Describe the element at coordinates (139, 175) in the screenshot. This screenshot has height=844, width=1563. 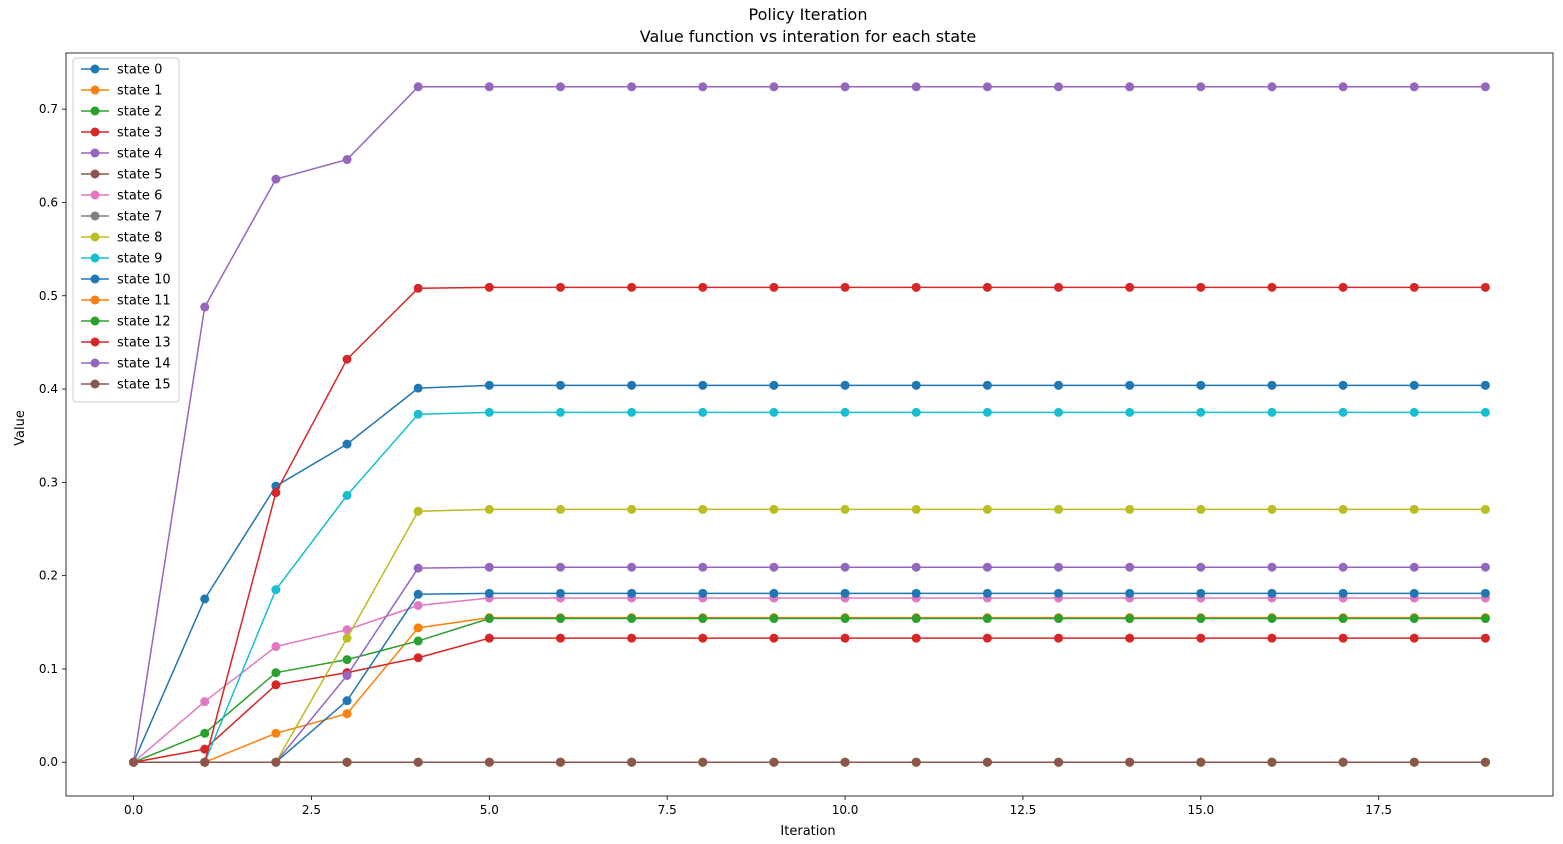
I see `legend-label: state 5` at that location.